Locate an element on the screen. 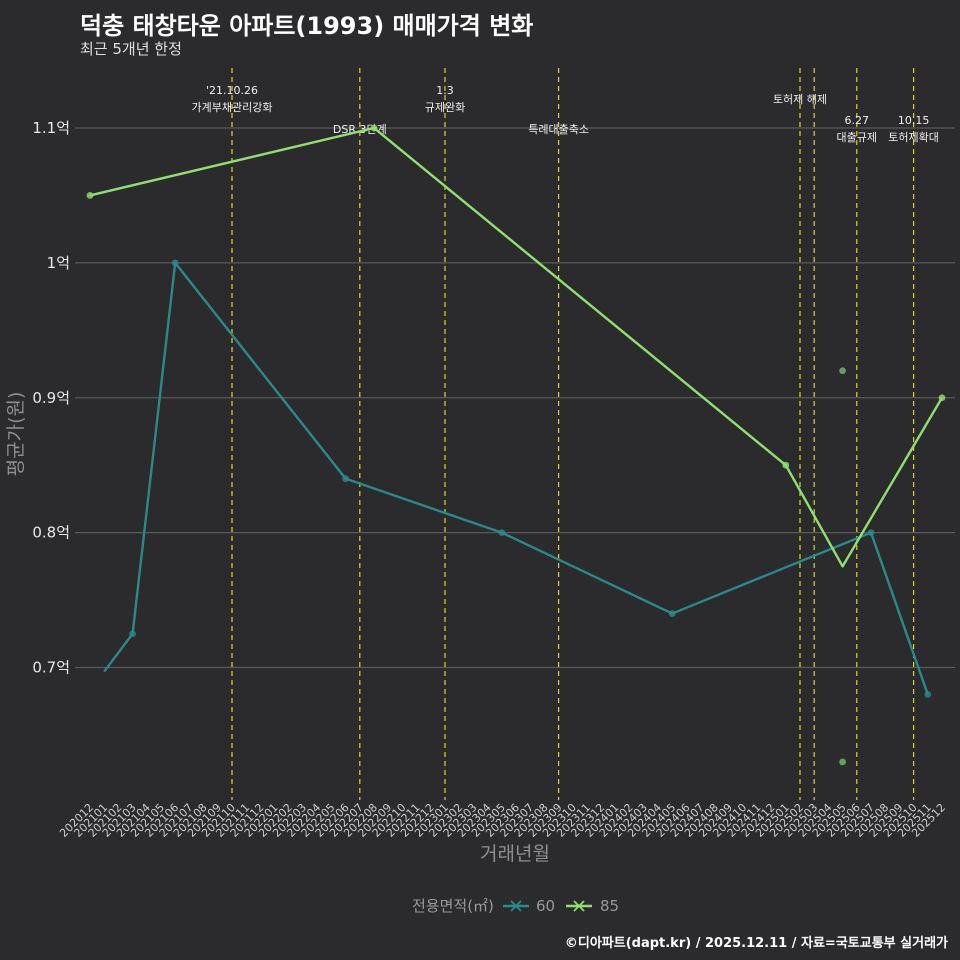 The image size is (960, 960). legend: 전용면적(㎡) 60 85 is located at coordinates (515, 906).